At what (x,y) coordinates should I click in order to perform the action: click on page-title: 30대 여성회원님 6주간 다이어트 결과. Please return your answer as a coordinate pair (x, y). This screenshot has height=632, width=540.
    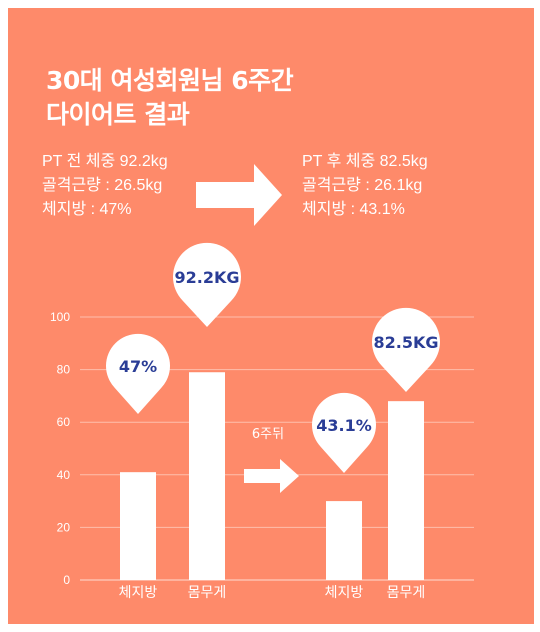
    Looking at the image, I should click on (246, 98).